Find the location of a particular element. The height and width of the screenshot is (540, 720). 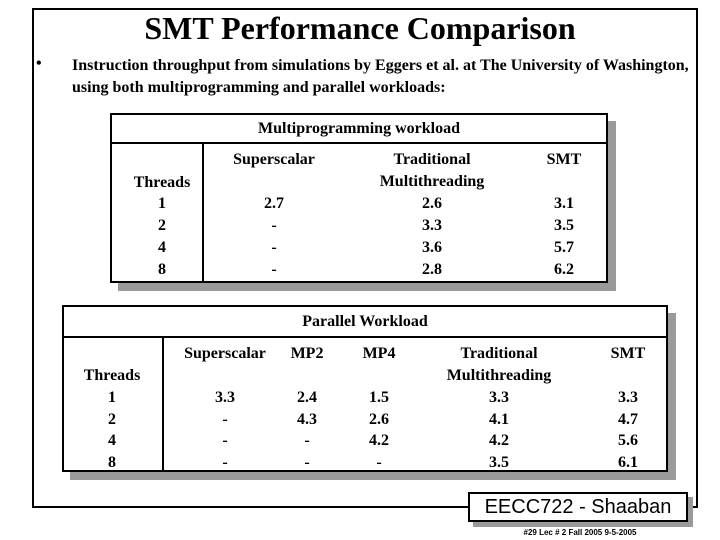

table-caption: Multiprogramming workload is located at coordinates (359, 129).